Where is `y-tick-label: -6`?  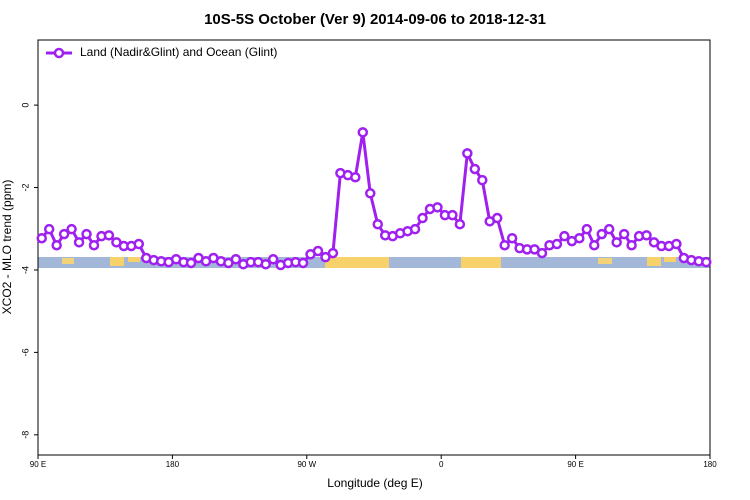 y-tick-label: -6 is located at coordinates (25, 352).